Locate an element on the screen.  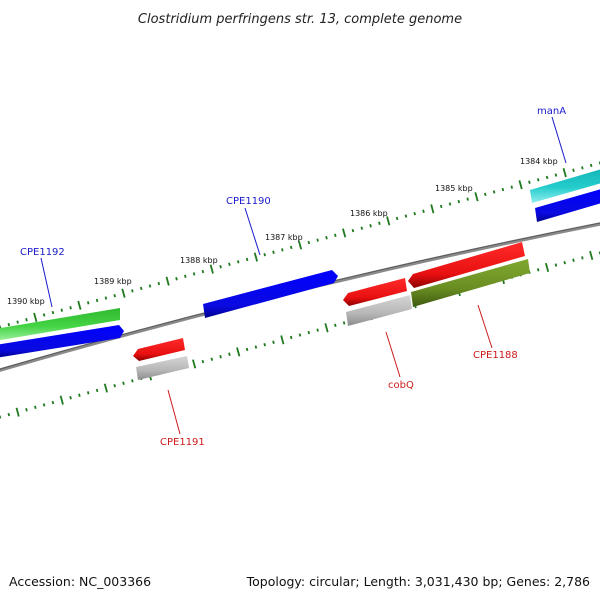
gene-cobq-gray is located at coordinates (379, 310).